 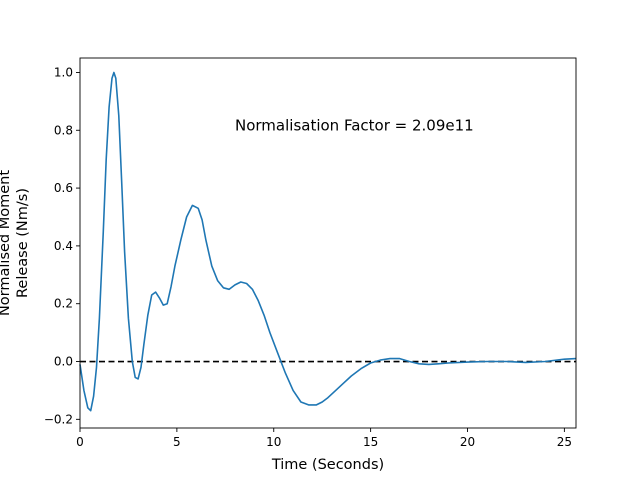 I want to click on y-axis-label-line-1: Normalised Moment, so click(x=6, y=243).